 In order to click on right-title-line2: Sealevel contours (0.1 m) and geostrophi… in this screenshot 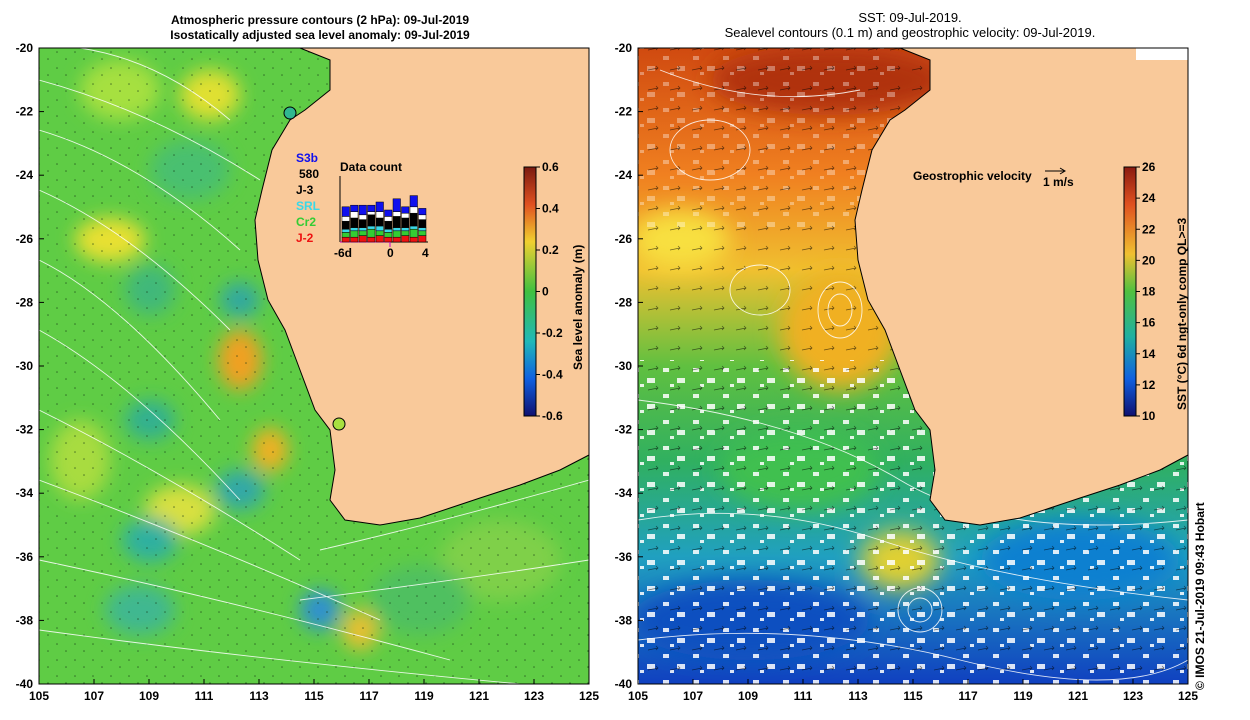, I will do `click(910, 32)`.